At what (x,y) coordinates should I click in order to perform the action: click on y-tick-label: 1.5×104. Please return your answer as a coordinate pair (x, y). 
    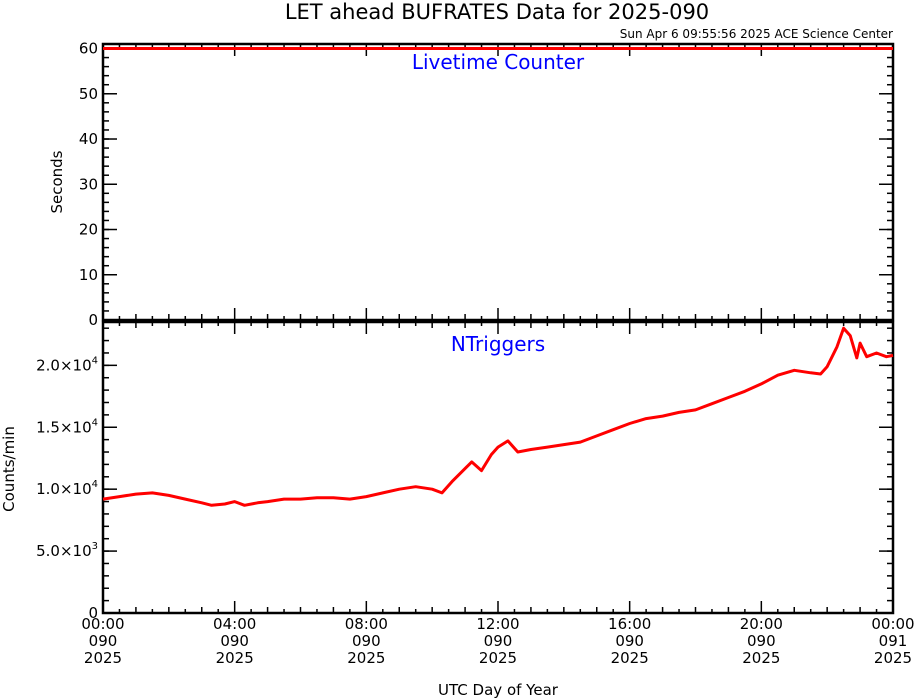
    Looking at the image, I should click on (67, 426).